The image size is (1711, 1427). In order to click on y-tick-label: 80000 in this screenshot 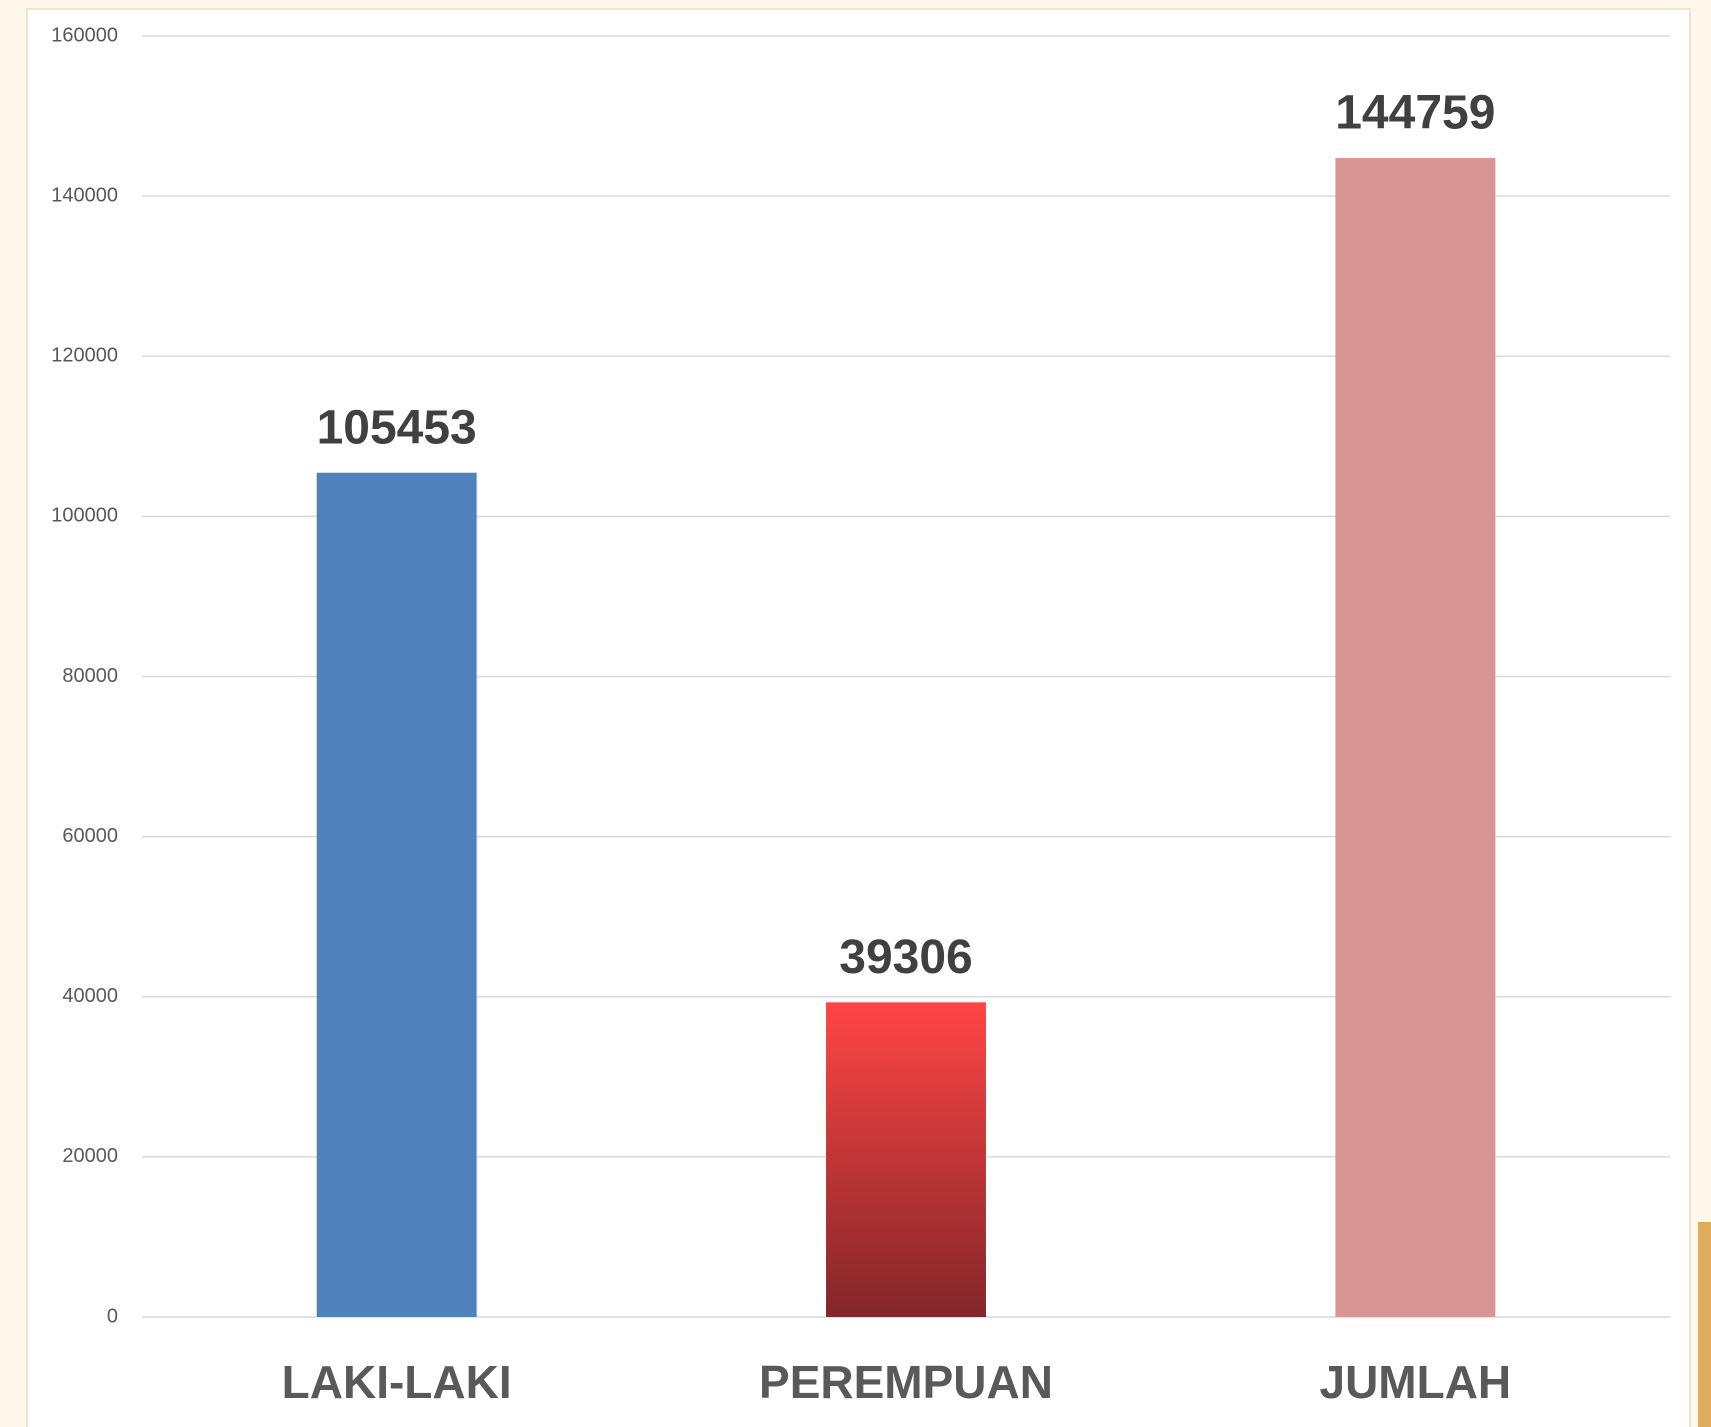, I will do `click(90, 676)`.